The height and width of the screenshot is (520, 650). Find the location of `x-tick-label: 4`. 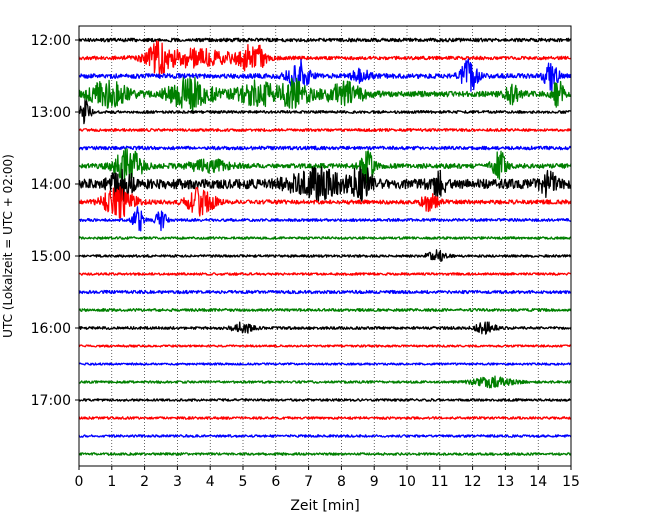

x-tick-label: 4 is located at coordinates (210, 482).